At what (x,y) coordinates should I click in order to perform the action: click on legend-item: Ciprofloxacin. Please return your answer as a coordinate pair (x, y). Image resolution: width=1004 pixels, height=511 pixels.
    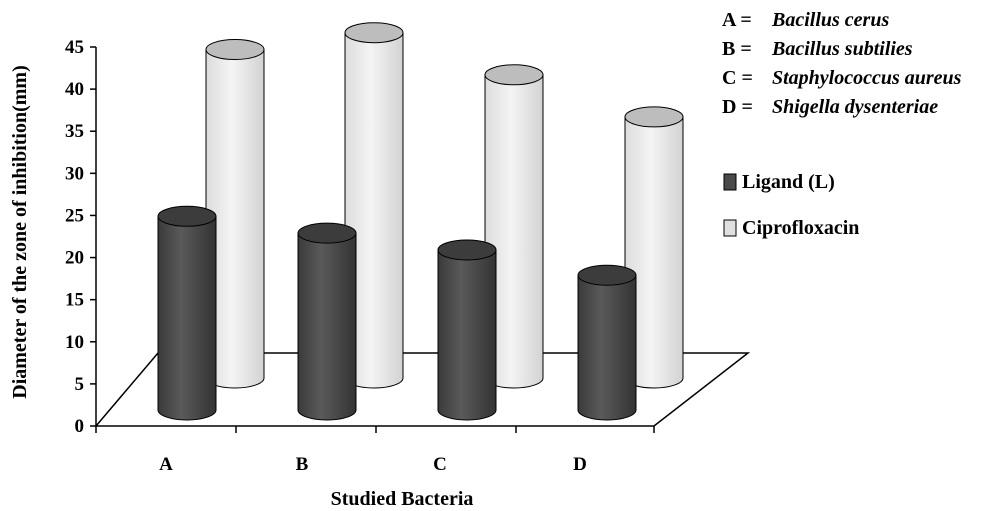
    Looking at the image, I should click on (791, 228).